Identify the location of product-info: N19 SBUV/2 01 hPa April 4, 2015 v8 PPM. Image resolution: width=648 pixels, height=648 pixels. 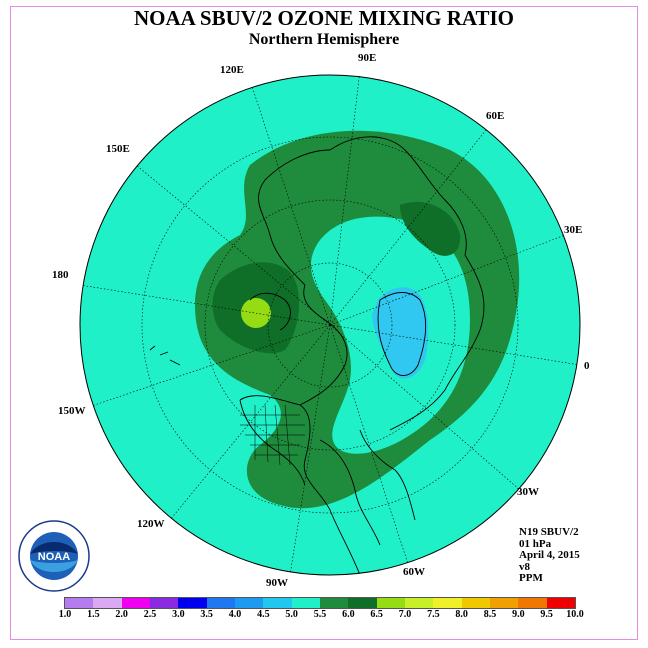
(549, 556).